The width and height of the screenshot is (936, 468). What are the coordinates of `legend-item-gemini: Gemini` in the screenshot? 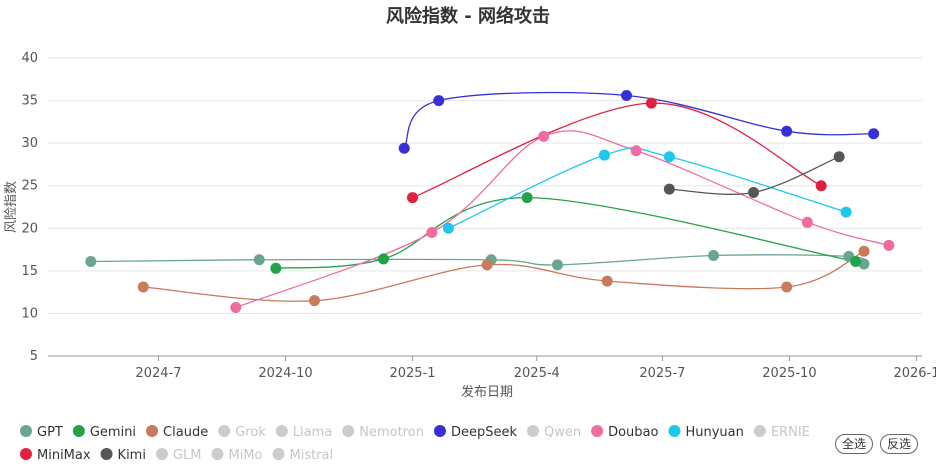 It's located at (113, 432).